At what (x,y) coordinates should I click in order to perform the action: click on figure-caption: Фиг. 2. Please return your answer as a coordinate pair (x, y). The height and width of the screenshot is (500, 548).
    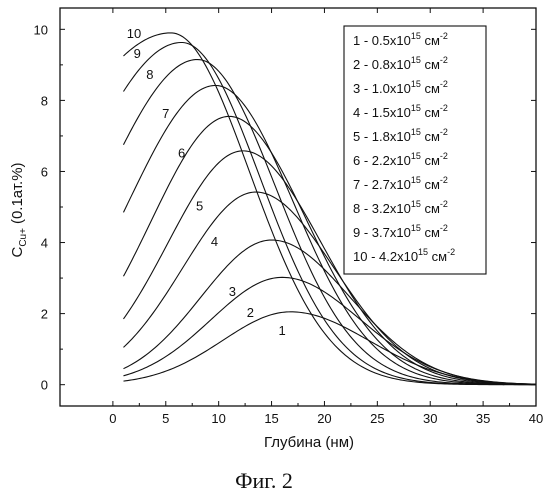
    Looking at the image, I should click on (264, 480).